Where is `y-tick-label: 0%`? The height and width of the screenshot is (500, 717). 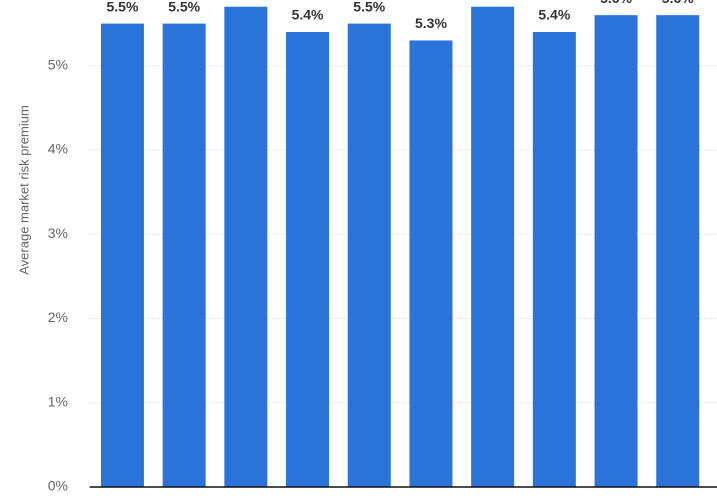 y-tick-label: 0% is located at coordinates (58, 486).